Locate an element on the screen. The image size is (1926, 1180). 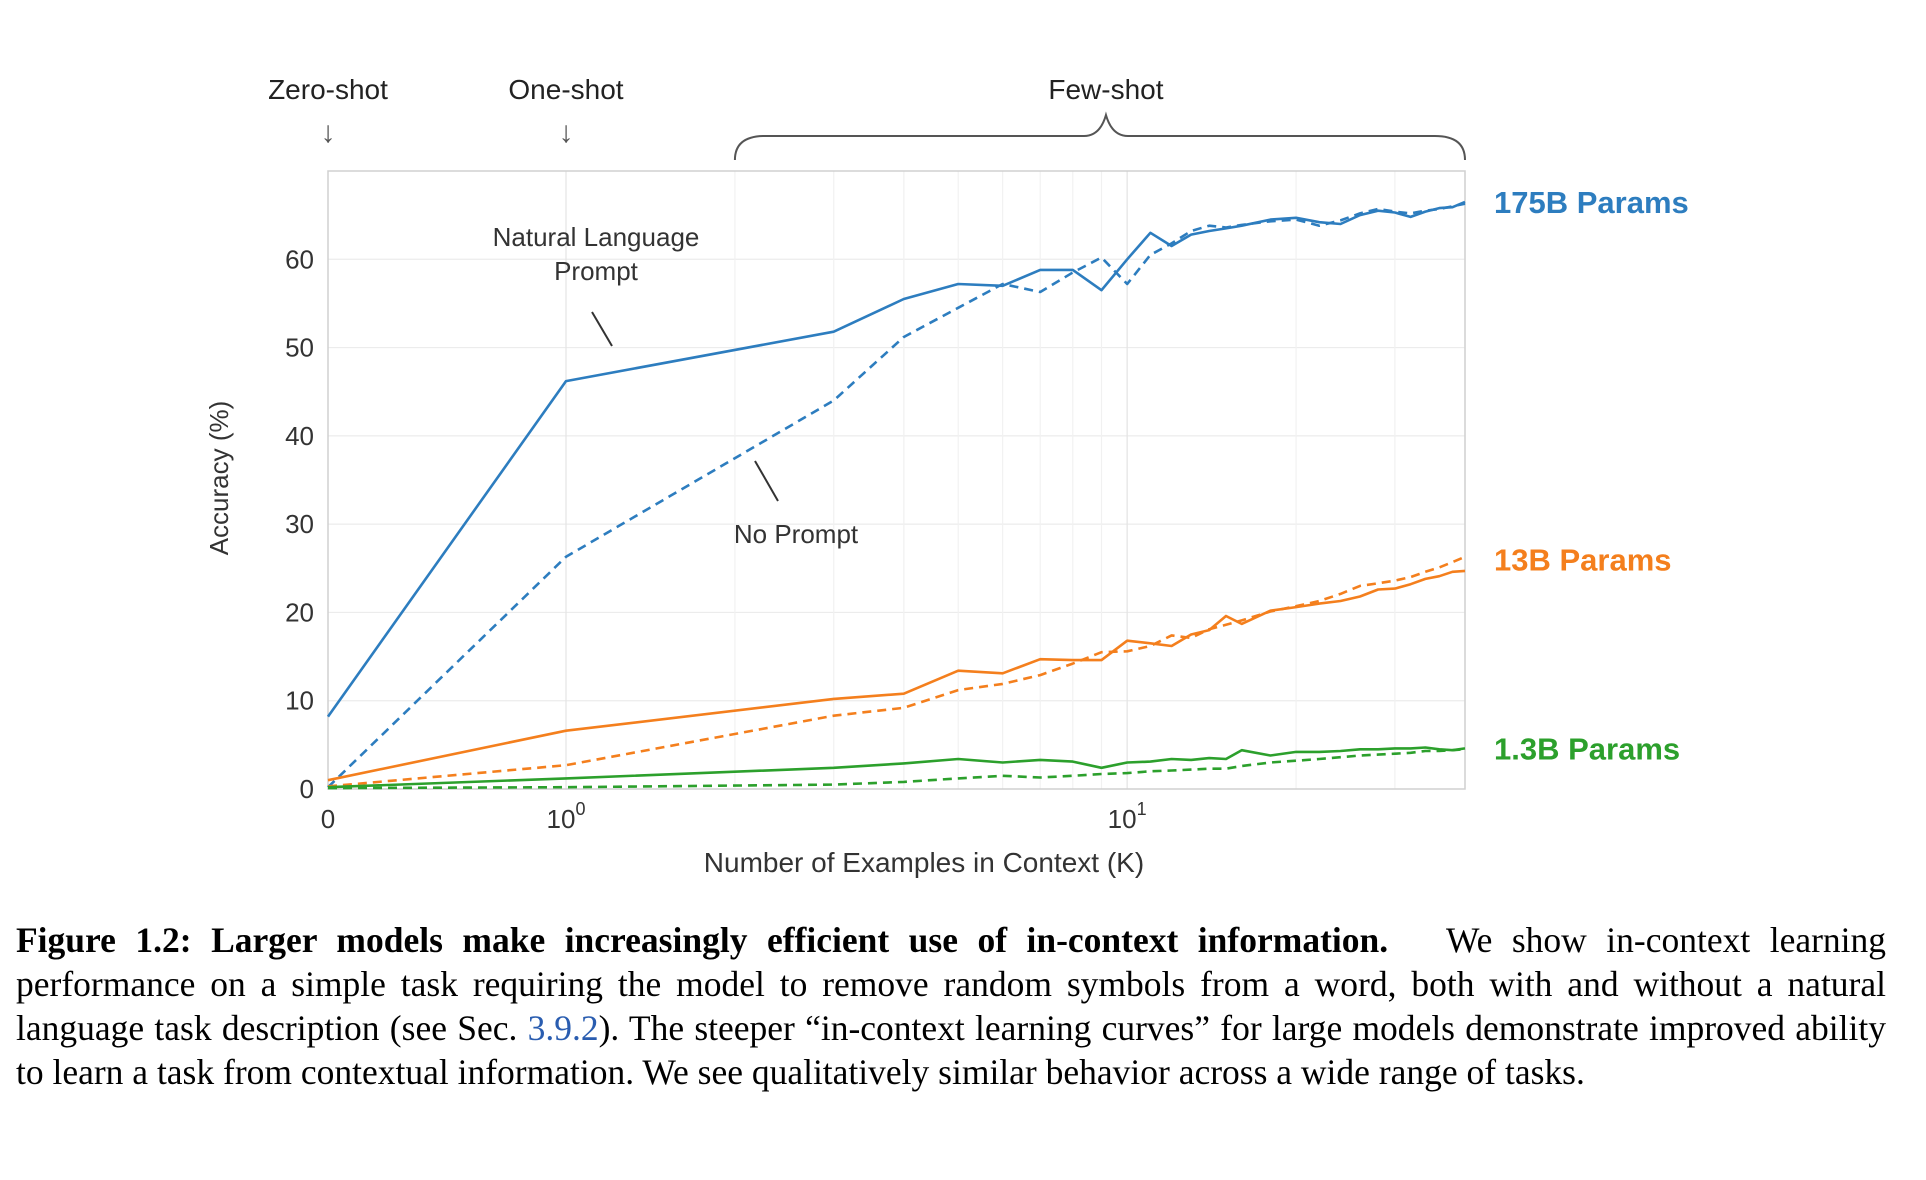
regime-labels: Zero-shot ↓ One-shot ↓ Few-shot is located at coordinates (867, 117).